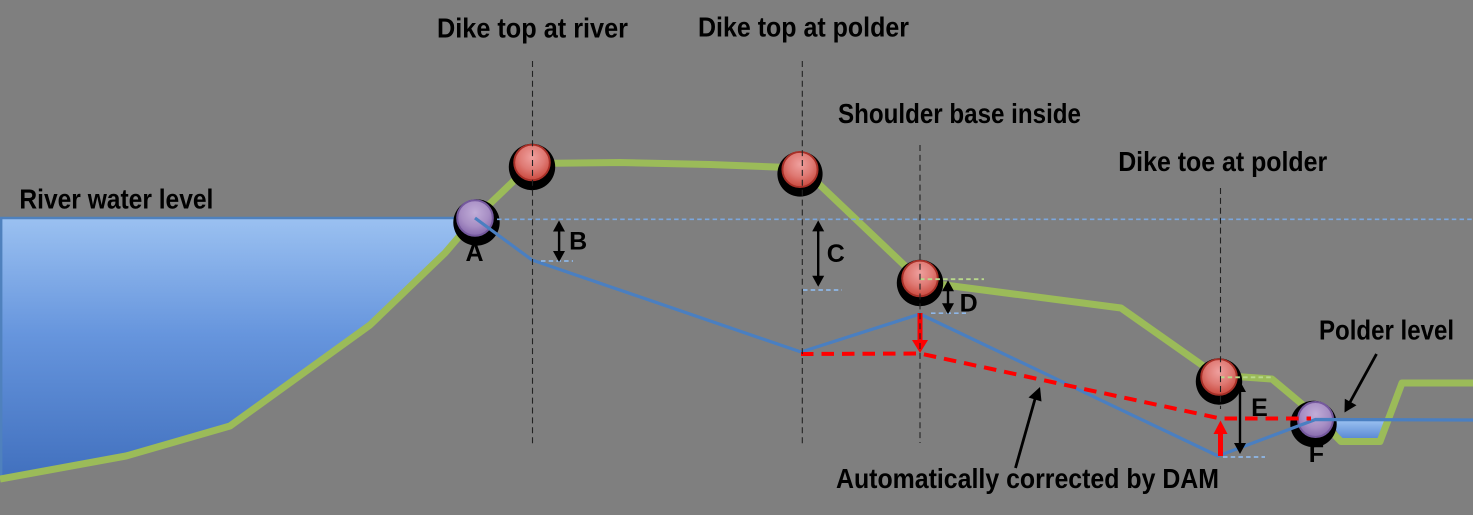  I want to click on svg-text: D, so click(969, 303).